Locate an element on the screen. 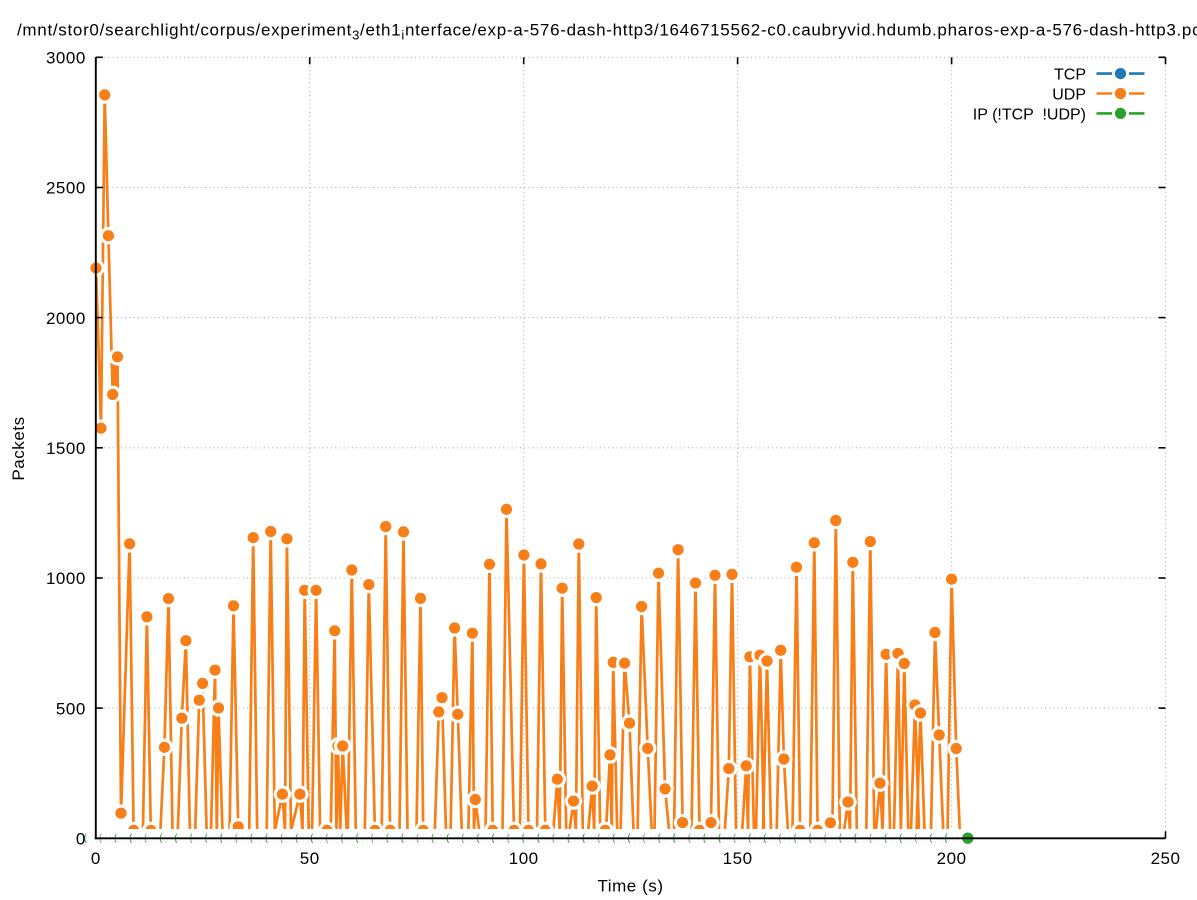  svg-text: Time (s) is located at coordinates (630, 886).